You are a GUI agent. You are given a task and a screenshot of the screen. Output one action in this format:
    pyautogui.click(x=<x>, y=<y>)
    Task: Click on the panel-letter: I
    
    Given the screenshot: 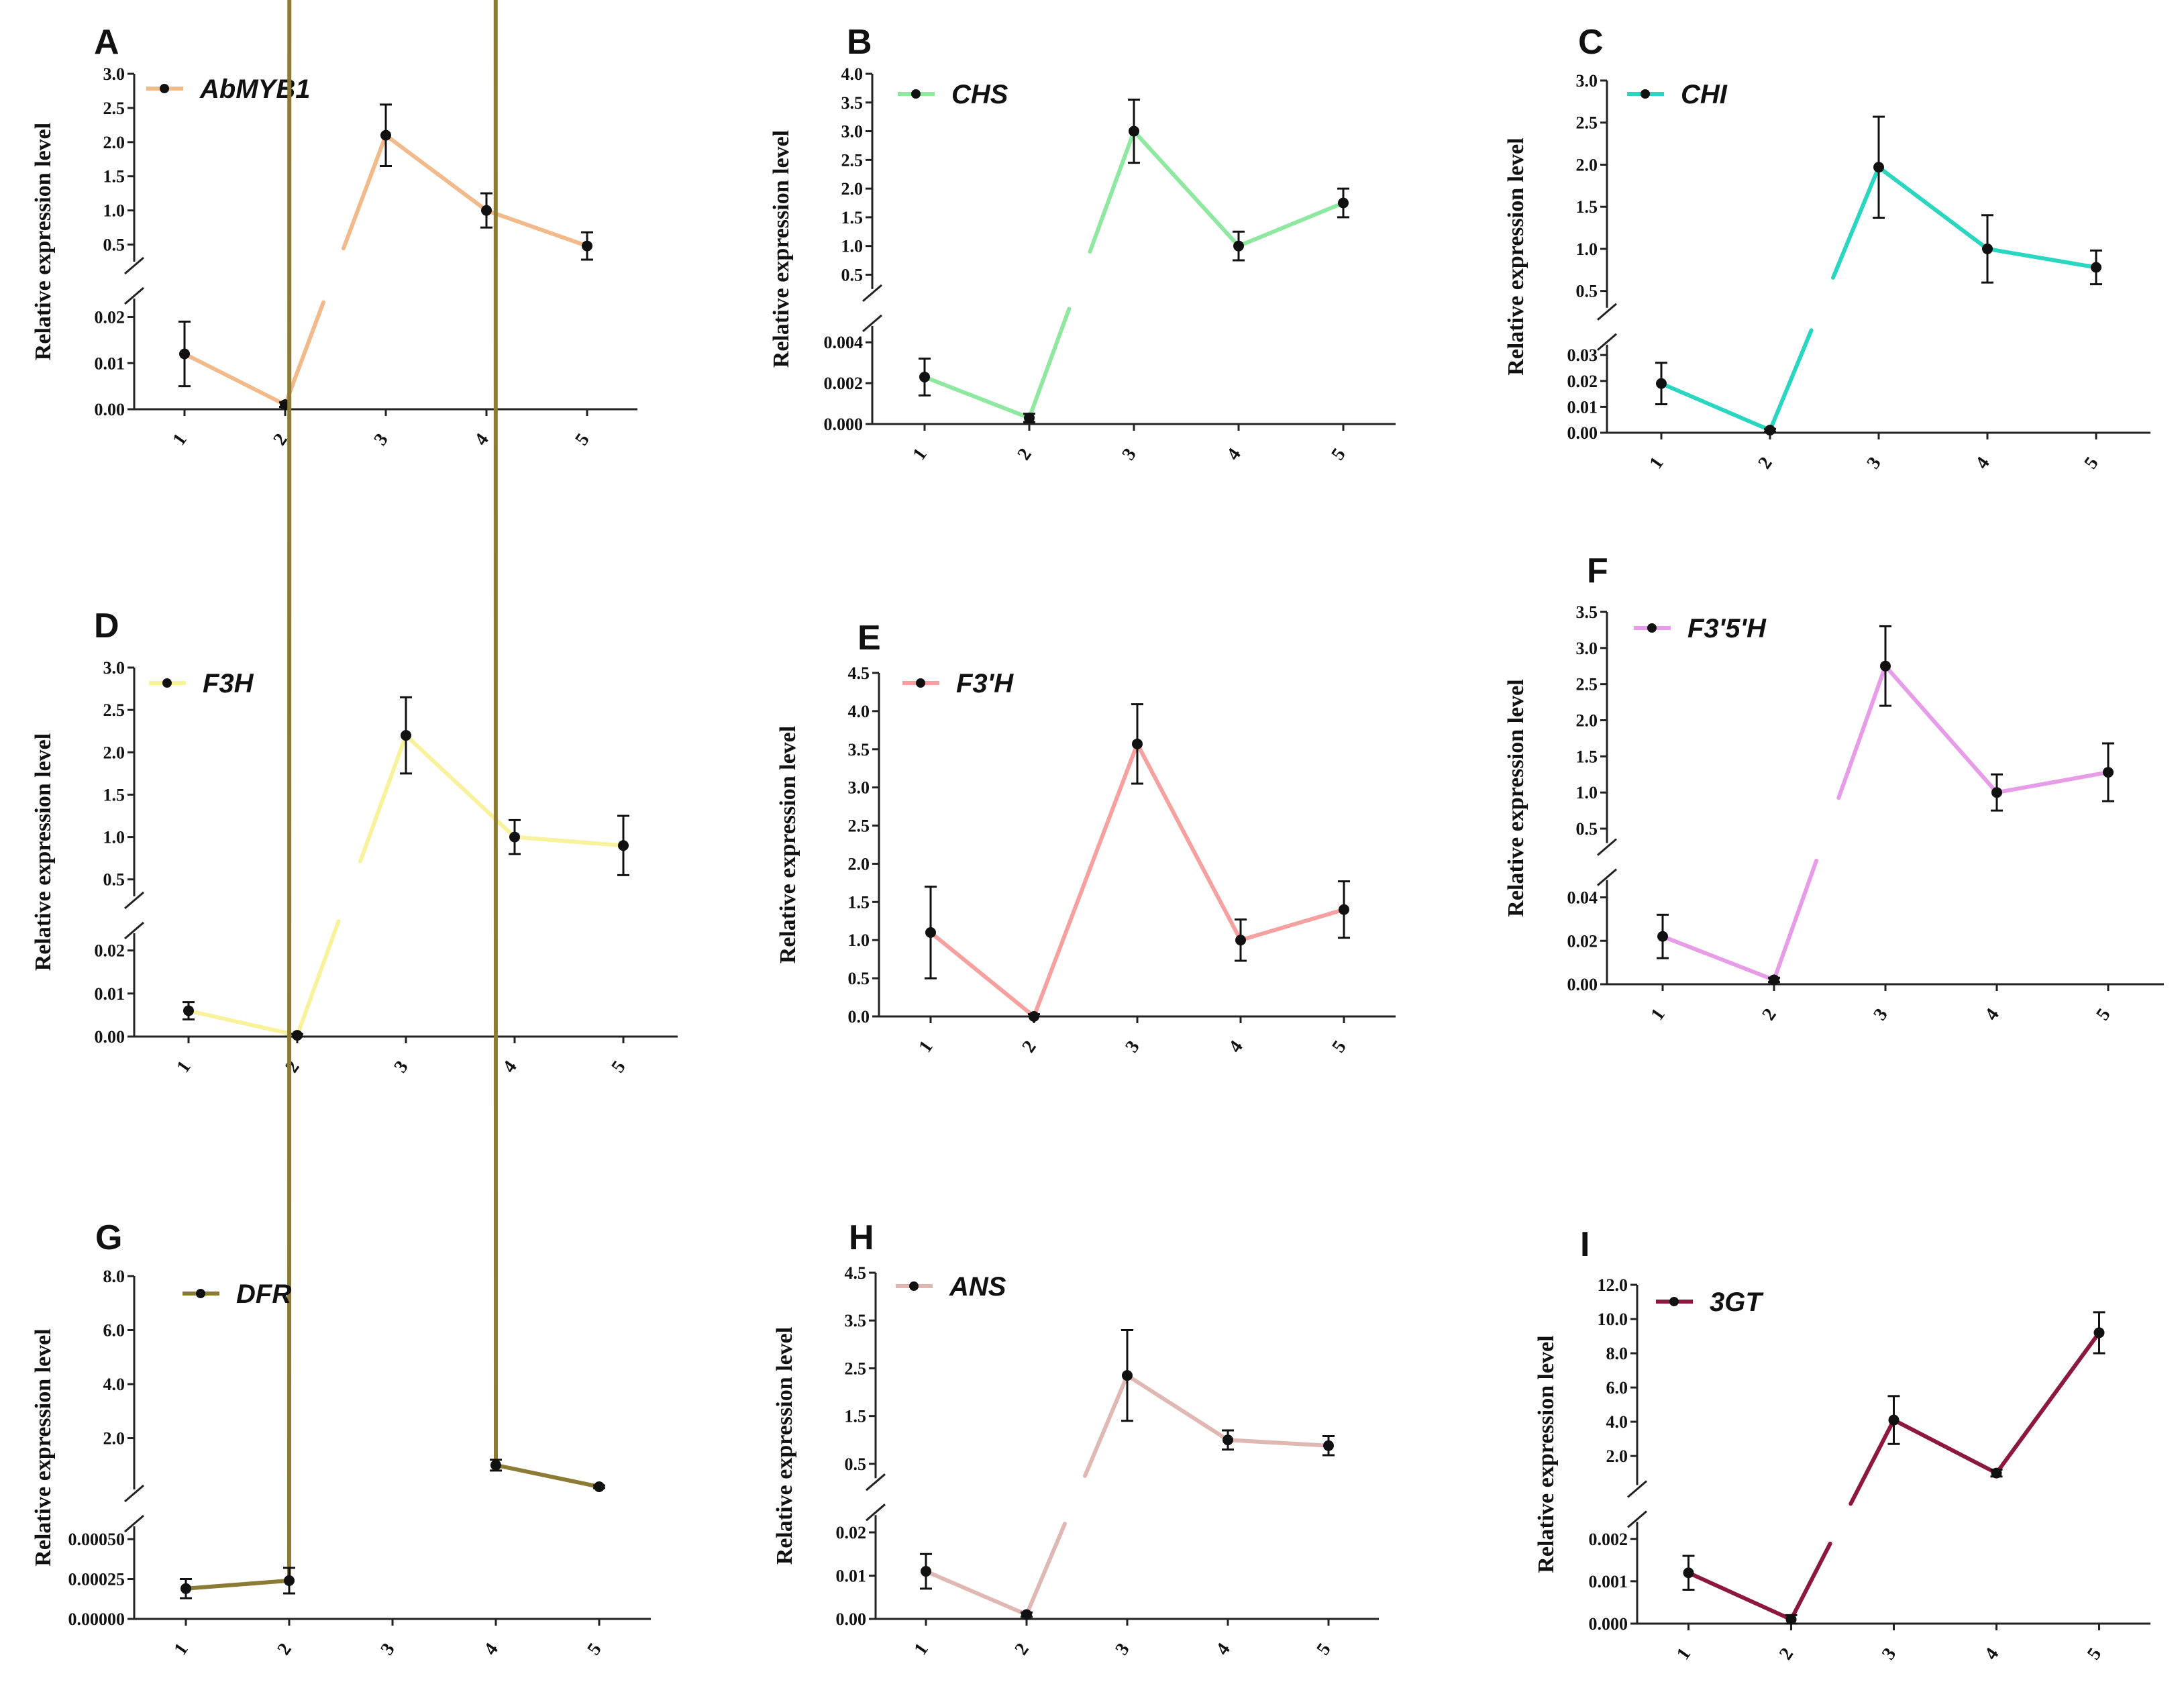 What is the action you would take?
    pyautogui.click(x=1585, y=1244)
    